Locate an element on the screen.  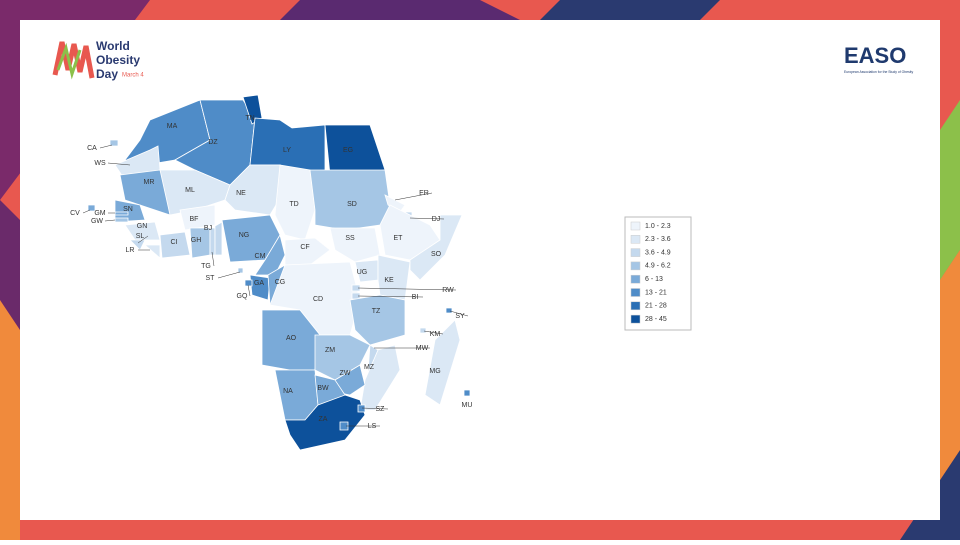
country-label: CF is located at coordinates (304, 247).